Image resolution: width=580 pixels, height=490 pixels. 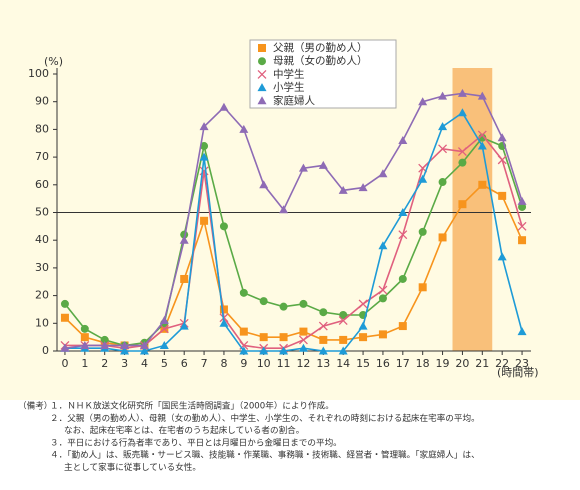 I want to click on y-tick-label: 50, so click(x=42, y=212).